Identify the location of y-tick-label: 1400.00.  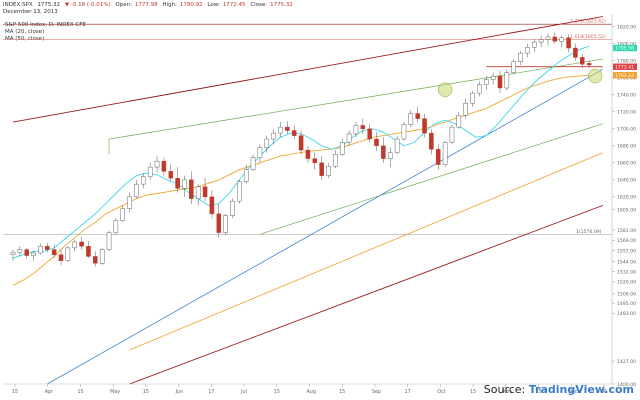
(626, 385).